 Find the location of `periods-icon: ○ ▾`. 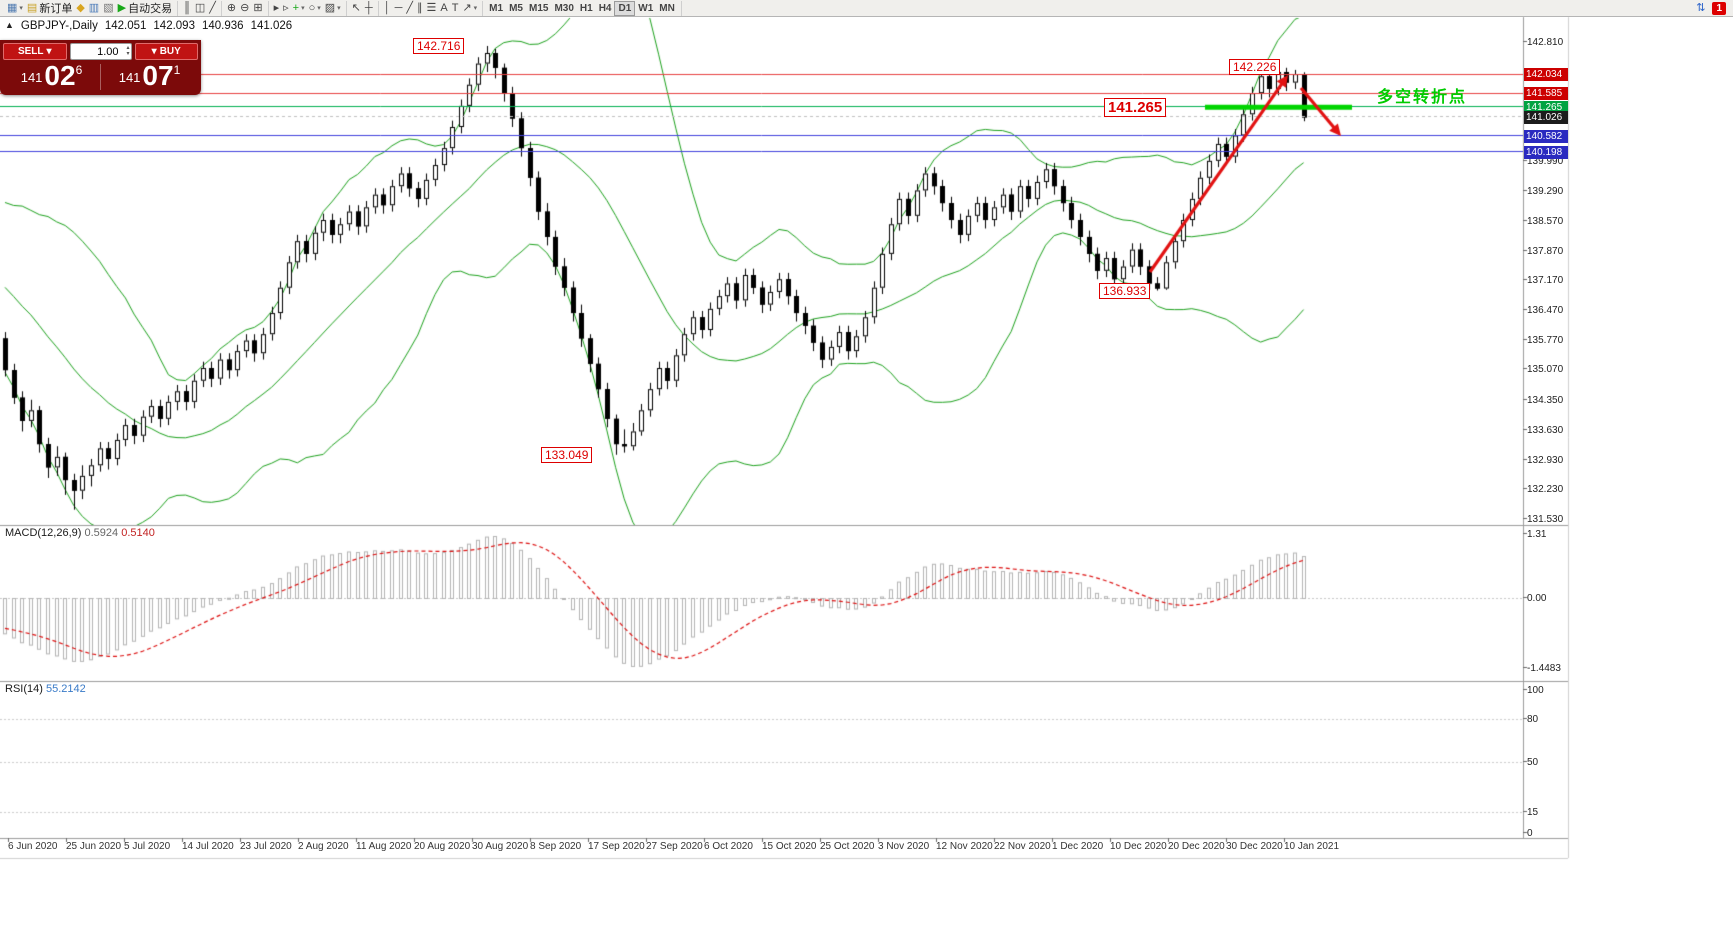

periods-icon: ○ ▾ is located at coordinates (314, 7).